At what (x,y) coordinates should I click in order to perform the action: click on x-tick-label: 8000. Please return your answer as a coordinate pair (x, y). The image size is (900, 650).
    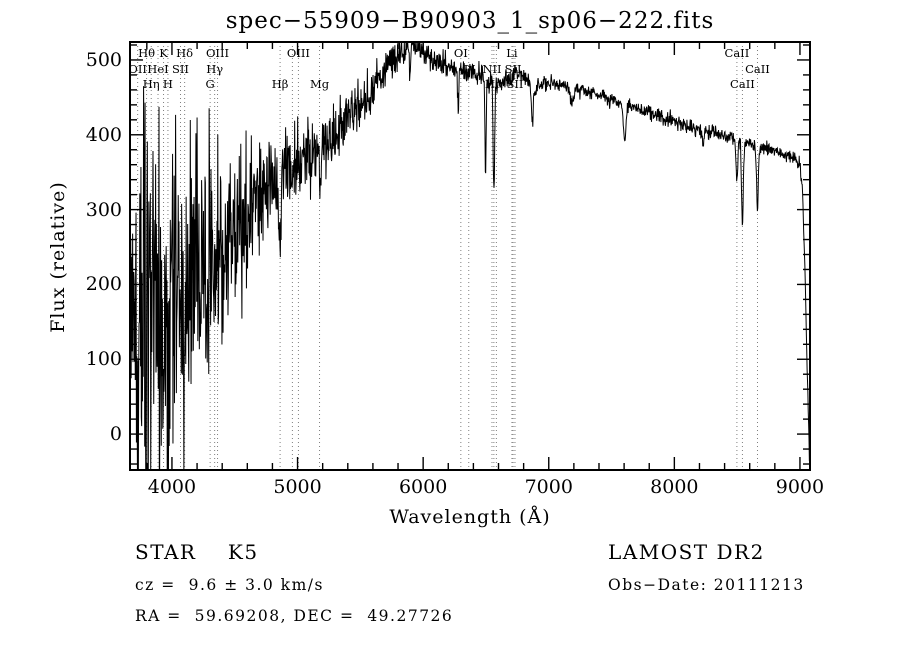
    Looking at the image, I should click on (674, 487).